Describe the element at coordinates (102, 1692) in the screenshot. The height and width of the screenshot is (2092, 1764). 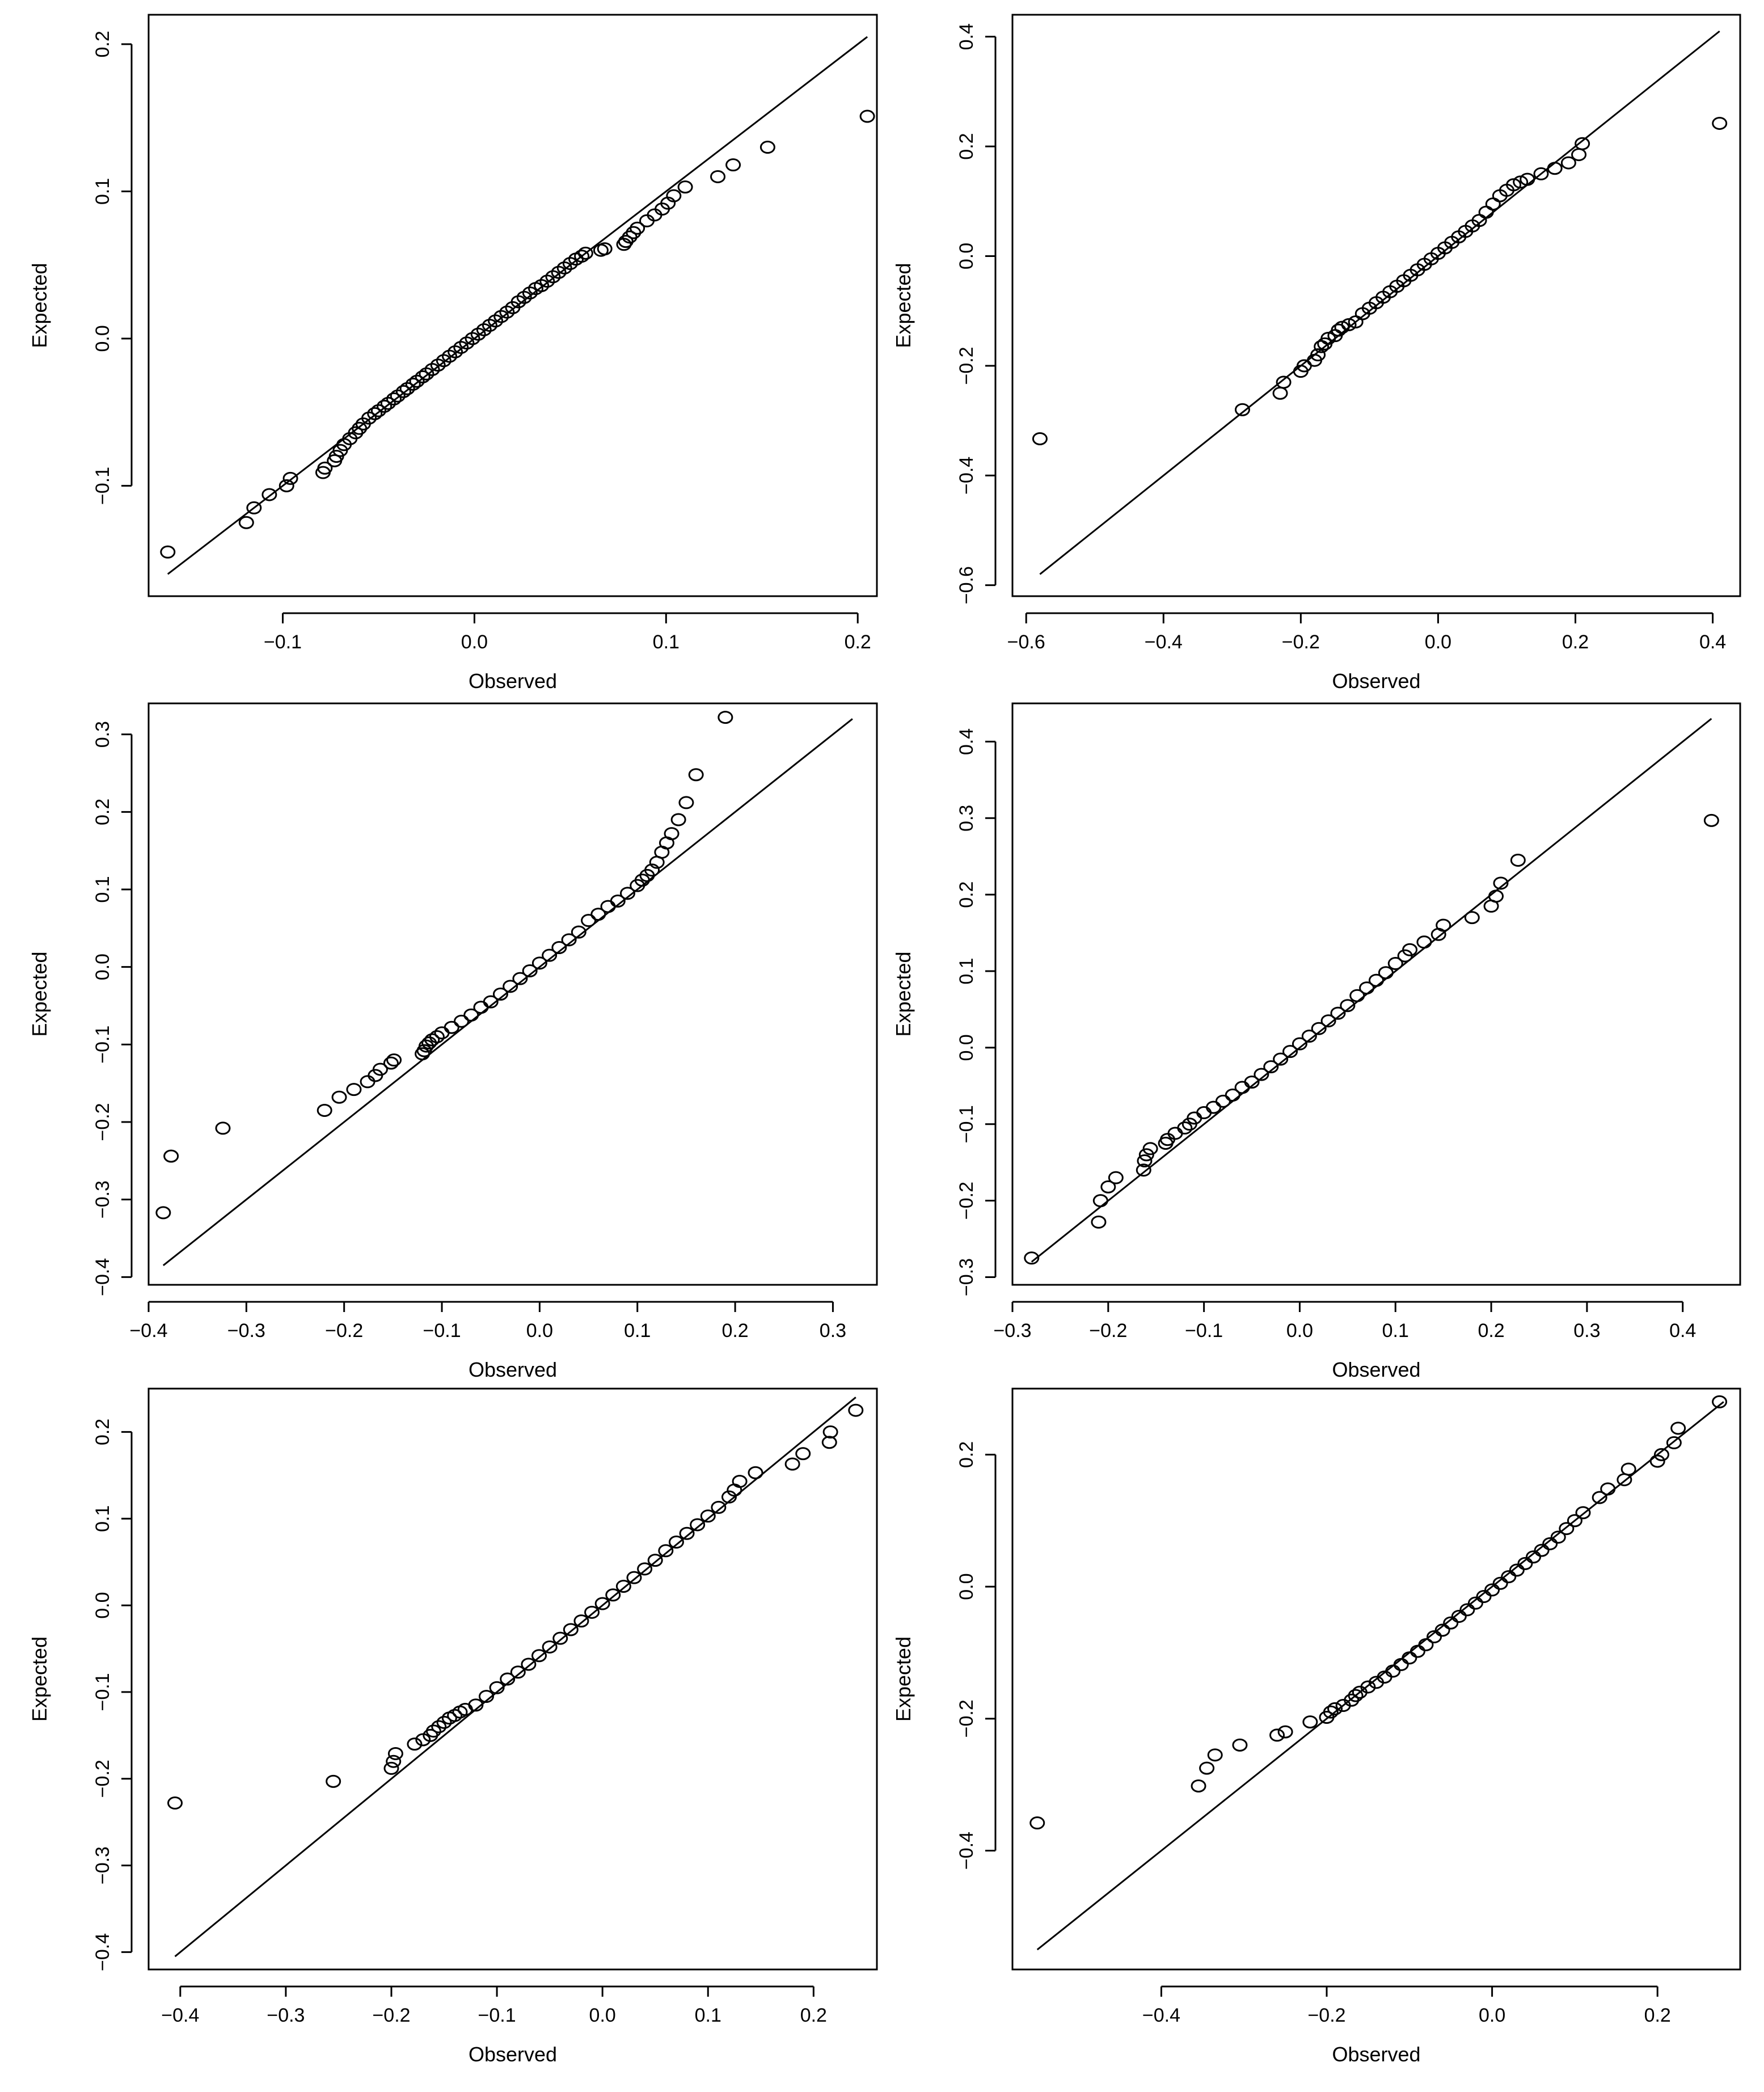
I see `y-tick-label: −0.1` at that location.